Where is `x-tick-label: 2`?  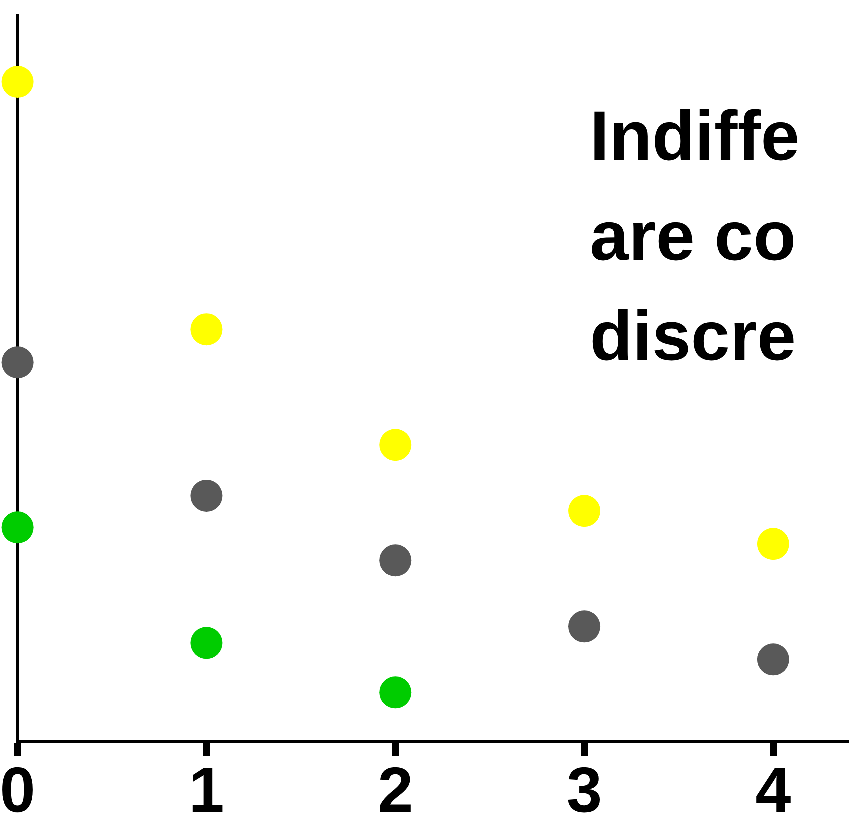 x-tick-label: 2 is located at coordinates (396, 790).